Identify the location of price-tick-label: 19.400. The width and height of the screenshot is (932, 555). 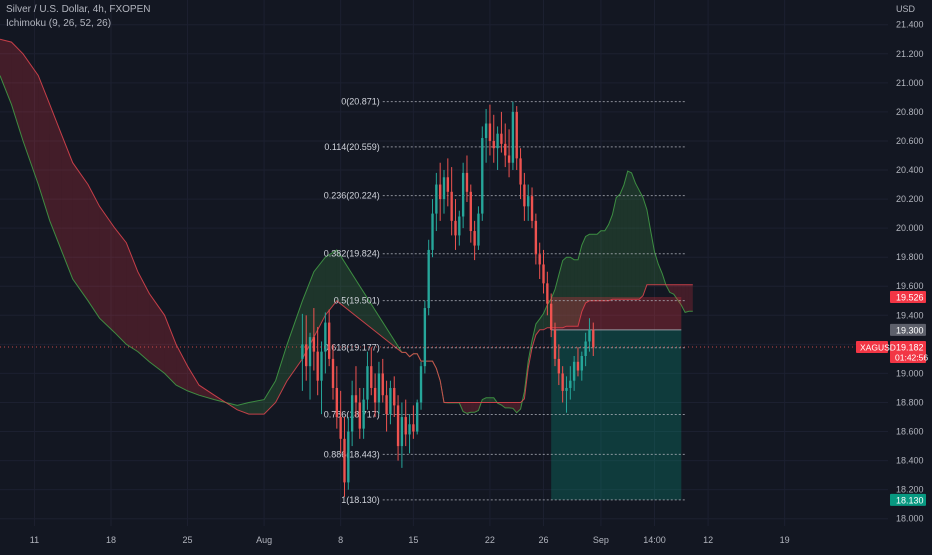
(910, 315).